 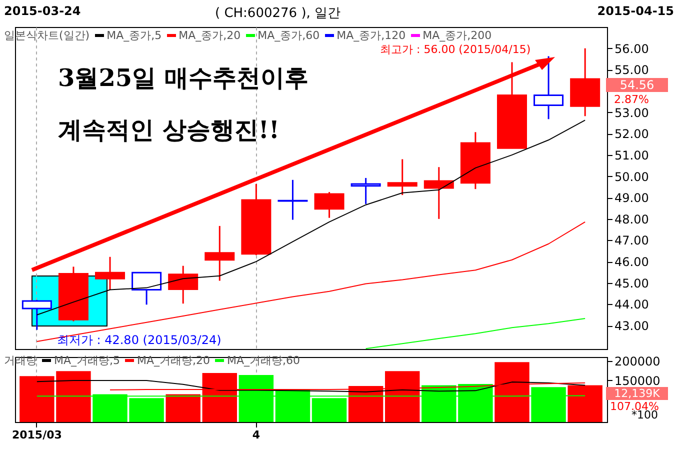 What do you see at coordinates (637, 393) in the screenshot?
I see `text: 12,139K` at bounding box center [637, 393].